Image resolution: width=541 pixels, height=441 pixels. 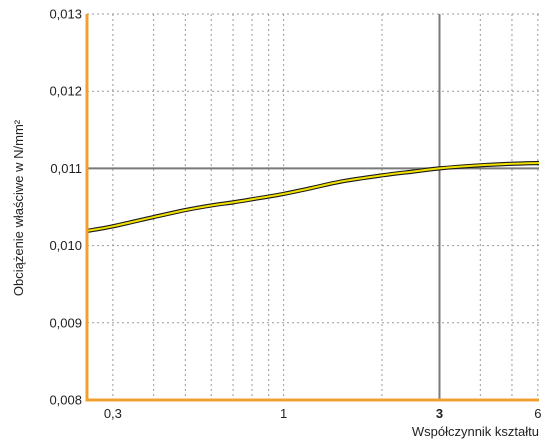 I want to click on x-axis-title: Współczynnik kształtu, so click(x=475, y=431).